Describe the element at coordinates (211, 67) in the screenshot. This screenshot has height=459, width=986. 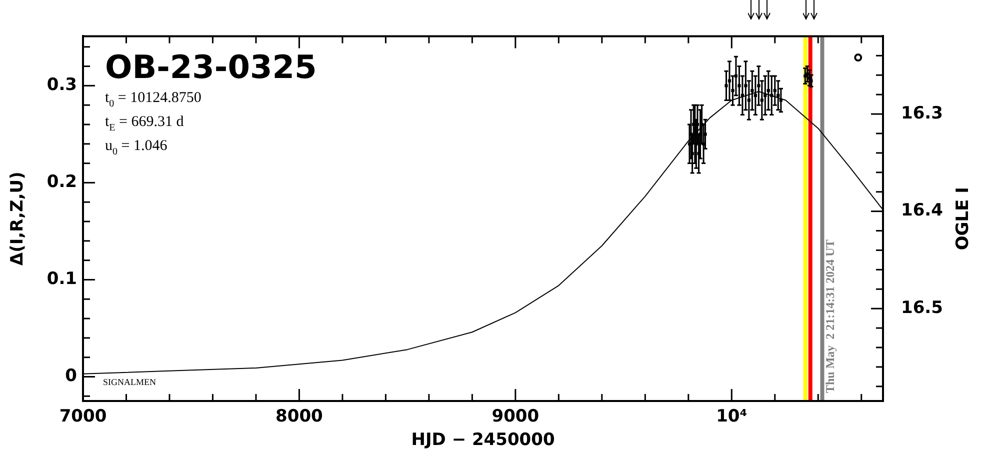
I see `chart-title: OB-23-0325` at that location.